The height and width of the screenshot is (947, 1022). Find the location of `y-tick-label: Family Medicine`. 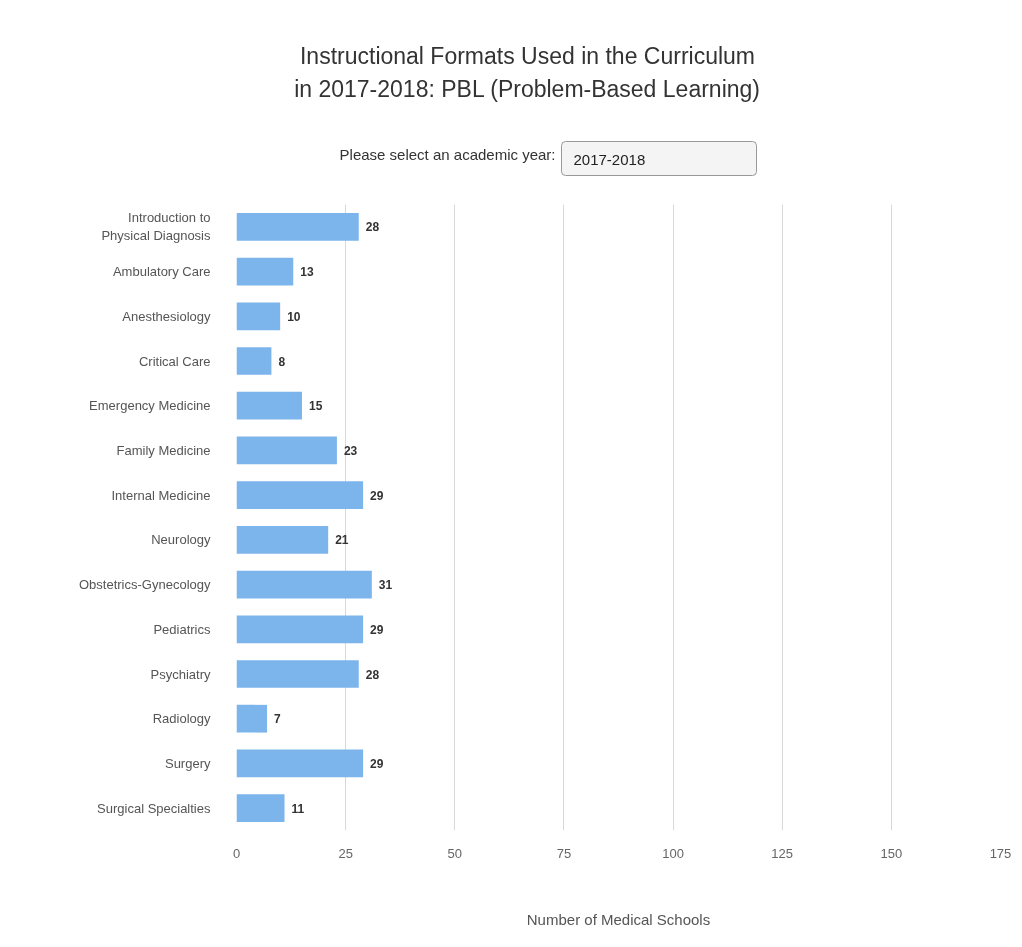

y-tick-label: Family Medicine is located at coordinates (163, 450).